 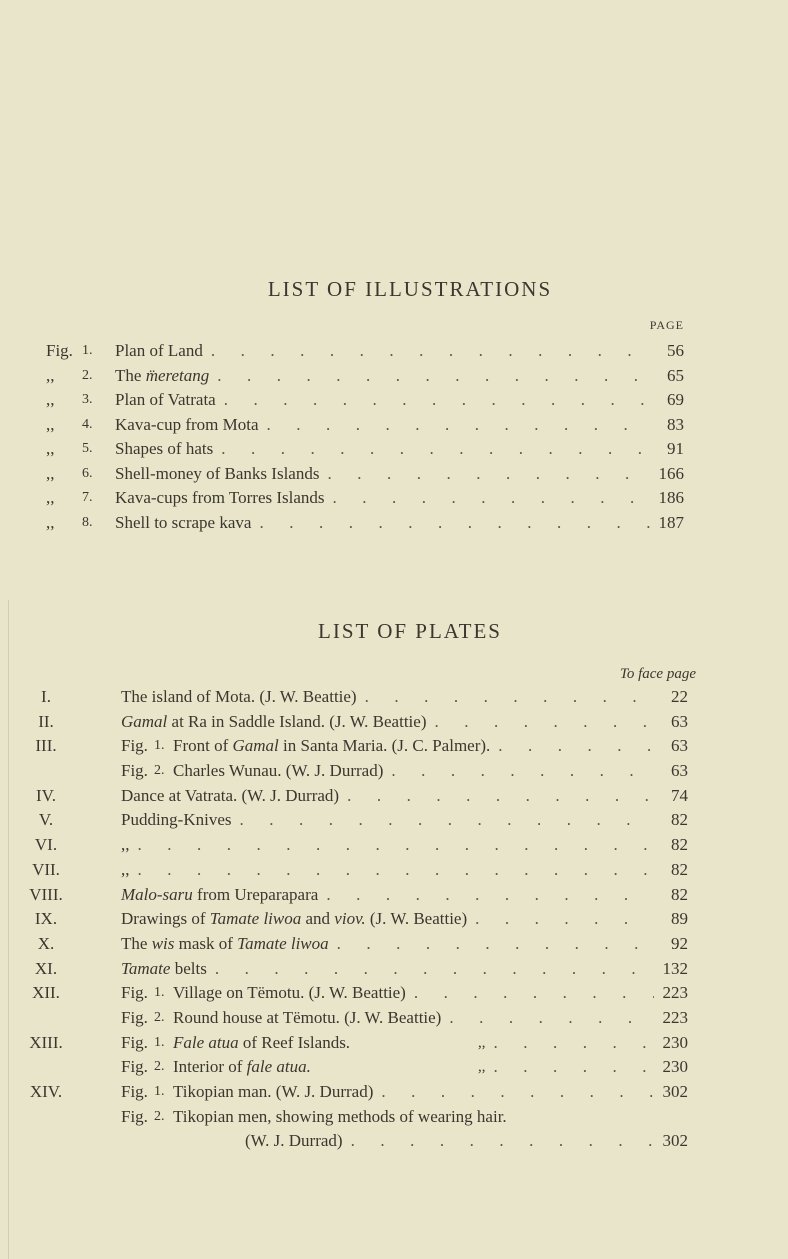 What do you see at coordinates (46, 894) in the screenshot?
I see `plate-numeral: VIII.` at bounding box center [46, 894].